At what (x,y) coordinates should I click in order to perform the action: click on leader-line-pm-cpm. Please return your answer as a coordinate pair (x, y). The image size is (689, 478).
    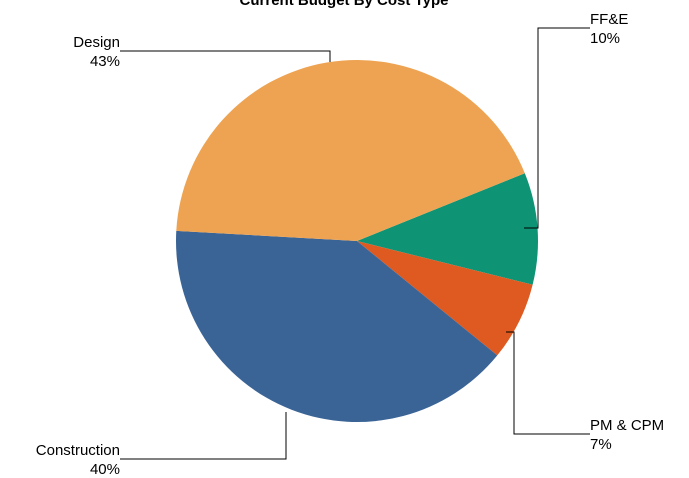
    Looking at the image, I should click on (548, 383).